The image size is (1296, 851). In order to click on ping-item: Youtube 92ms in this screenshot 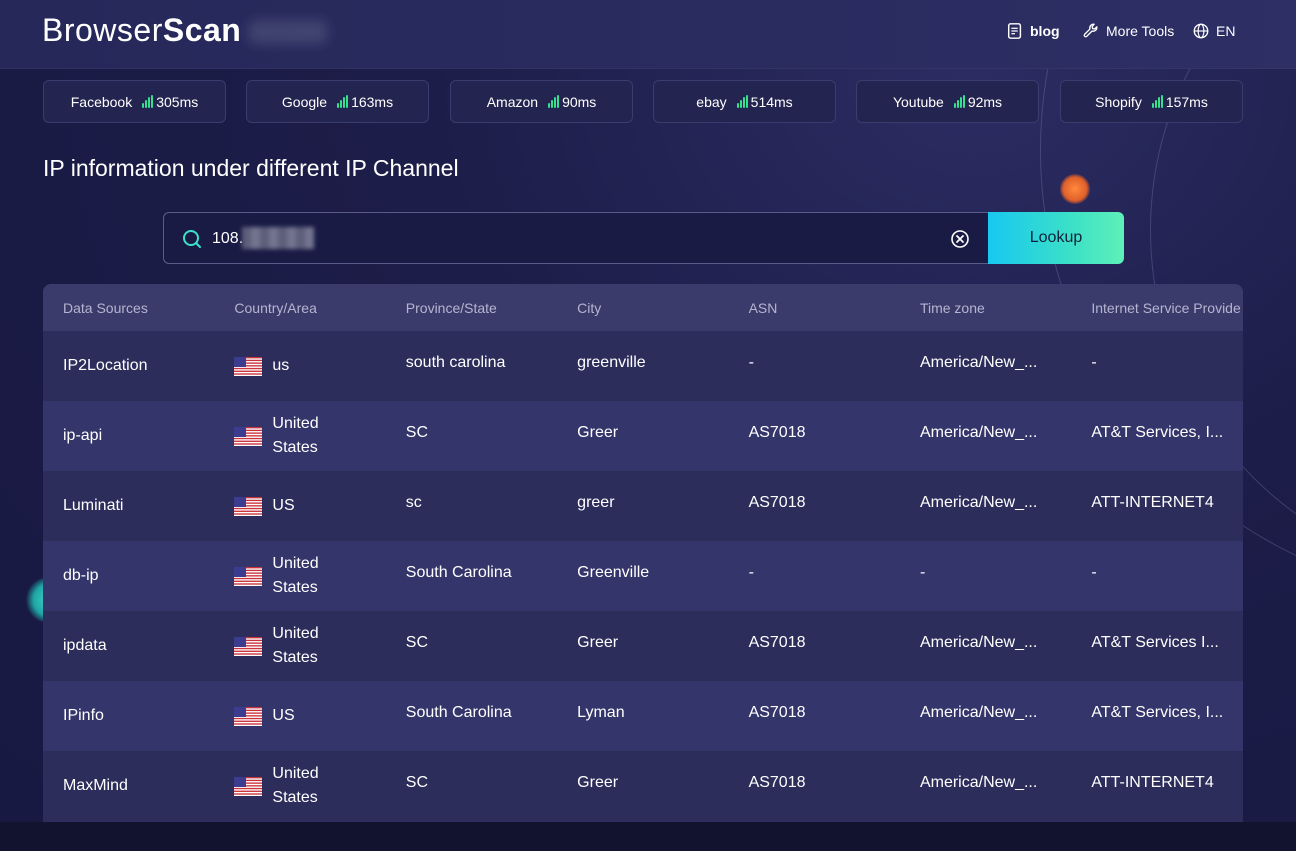, I will do `click(947, 101)`.